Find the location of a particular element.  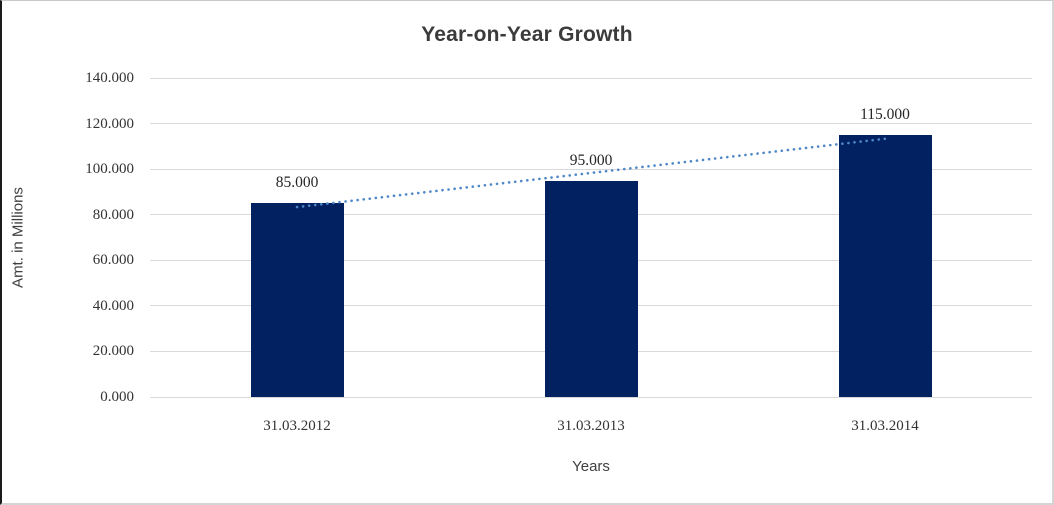

y-tick-label: 140.000 is located at coordinates (109, 78).